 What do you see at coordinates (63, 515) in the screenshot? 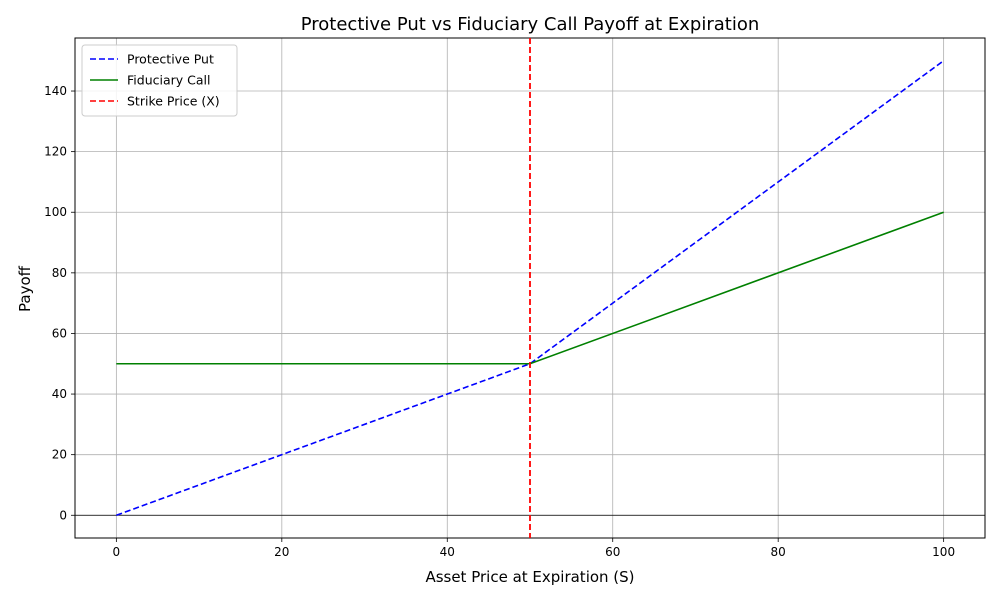
I see `y-tick-label: 0` at bounding box center [63, 515].